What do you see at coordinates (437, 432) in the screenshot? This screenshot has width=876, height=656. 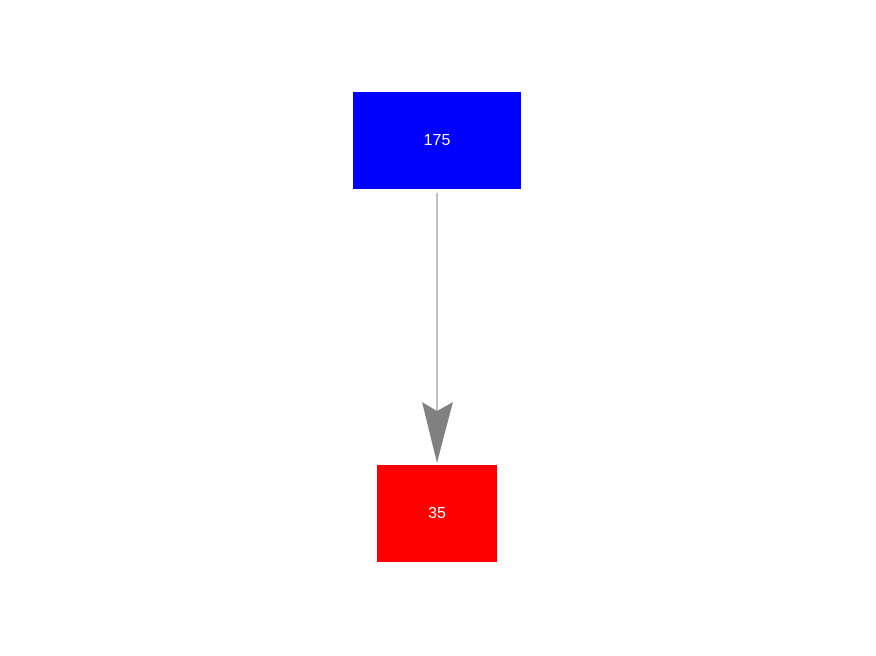 I see `arrowhead-icon` at bounding box center [437, 432].